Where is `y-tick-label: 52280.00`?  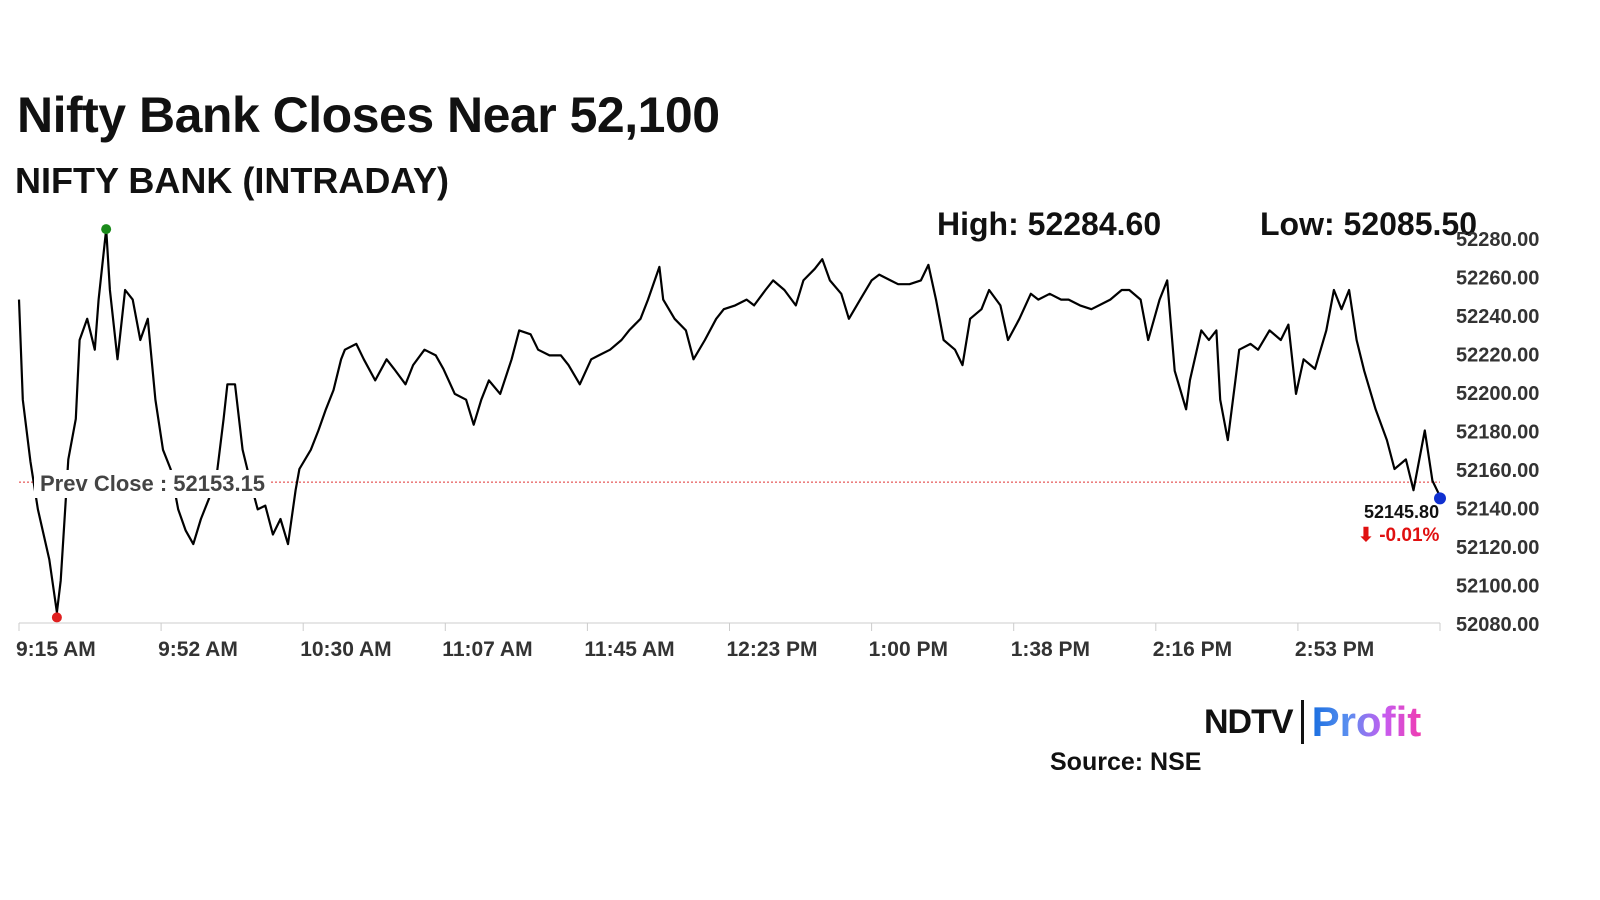 y-tick-label: 52280.00 is located at coordinates (1497, 240).